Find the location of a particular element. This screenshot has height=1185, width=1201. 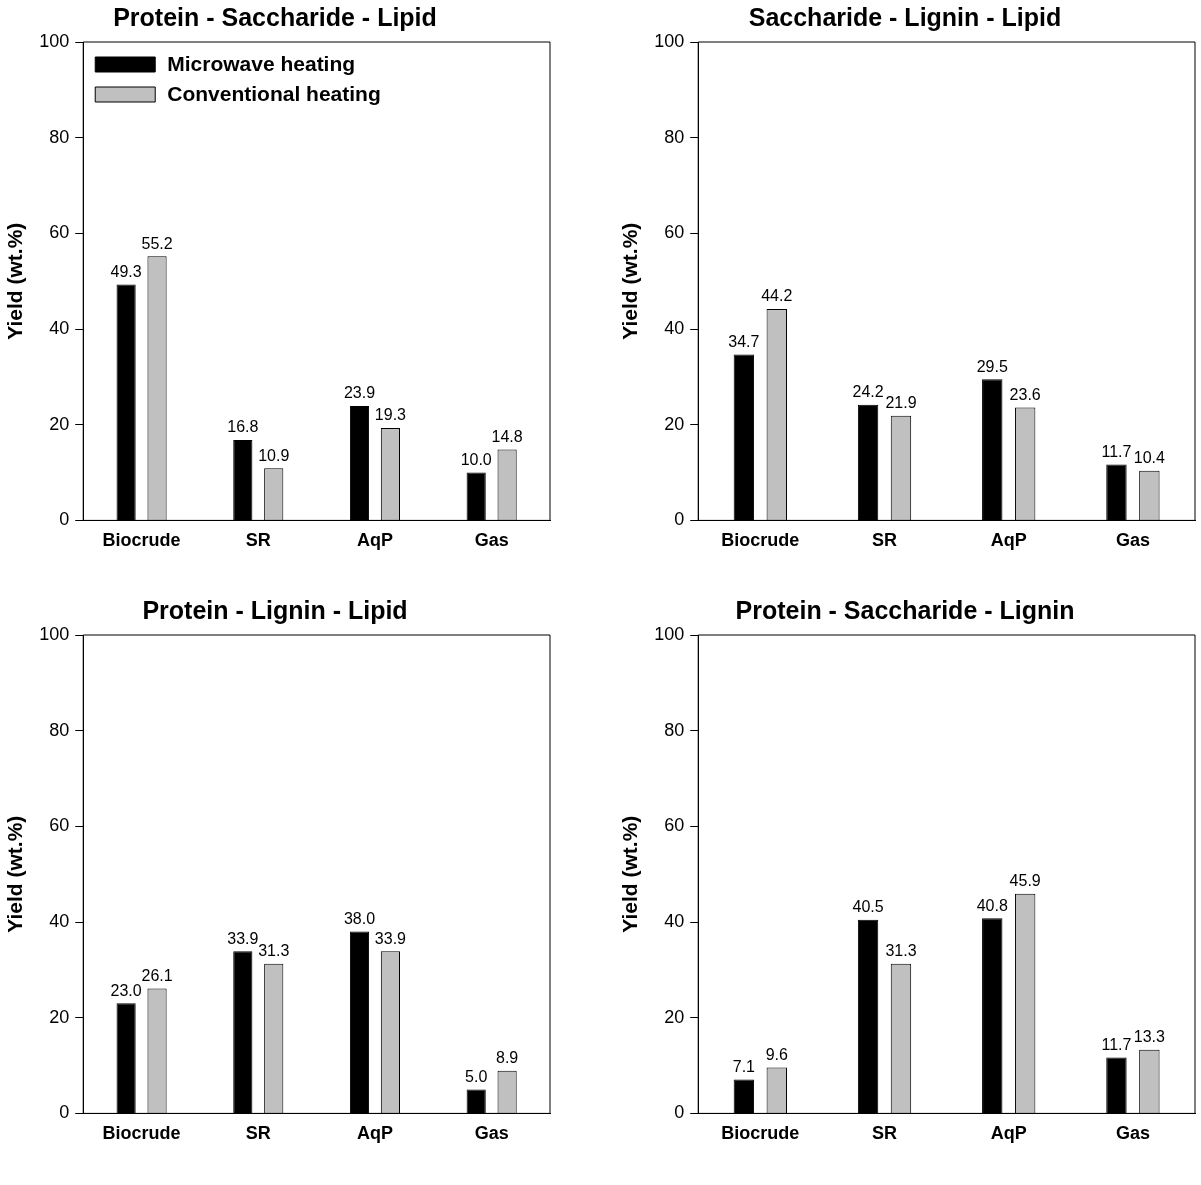

data-label: 7.1 is located at coordinates (744, 1066).